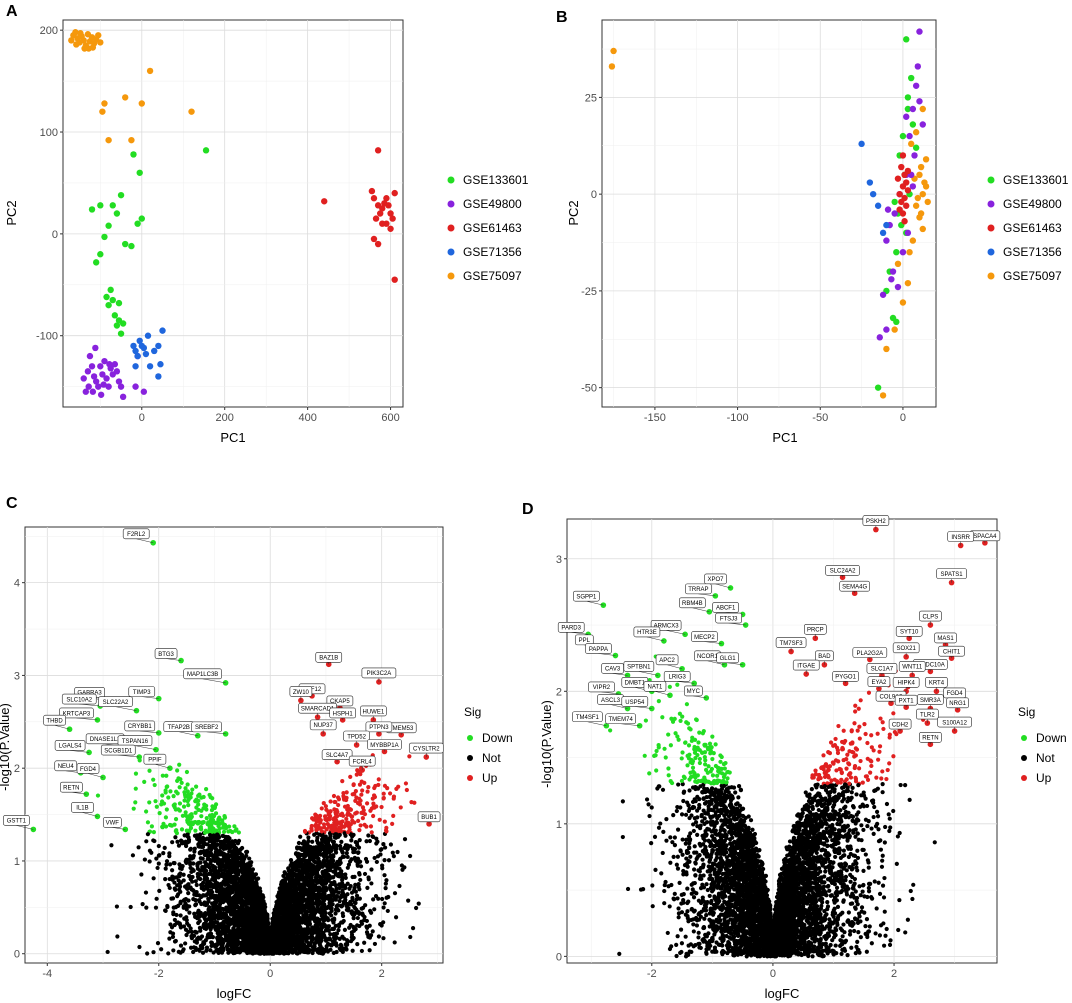  Describe the element at coordinates (382, 974) in the screenshot. I see `x-tick-label: 2` at that location.